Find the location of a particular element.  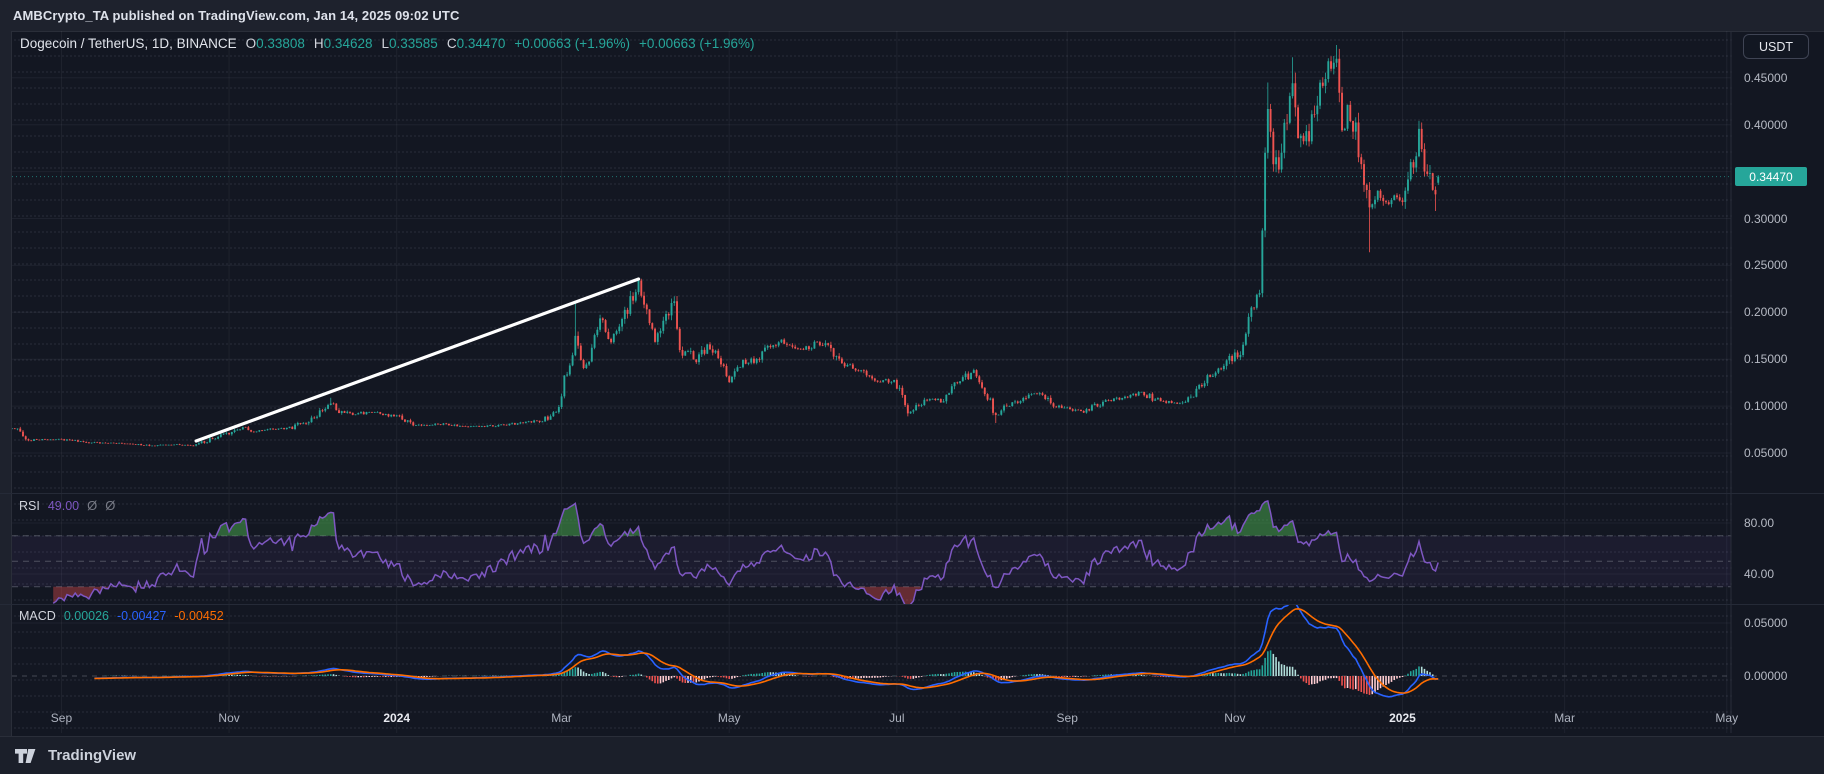

change-absolute: +0.00663 (+1.96%) is located at coordinates (572, 43).